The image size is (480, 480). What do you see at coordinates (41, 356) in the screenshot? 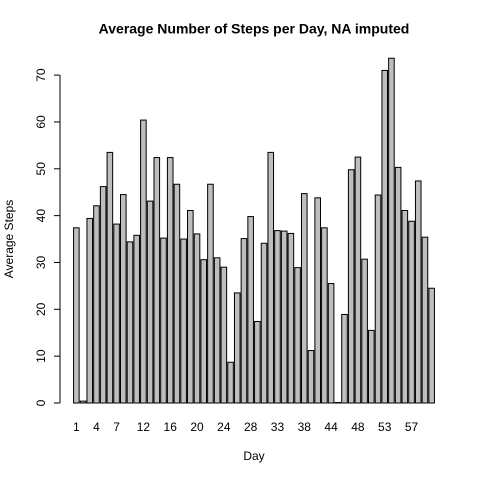
I see `y-tick-label: 10` at bounding box center [41, 356].